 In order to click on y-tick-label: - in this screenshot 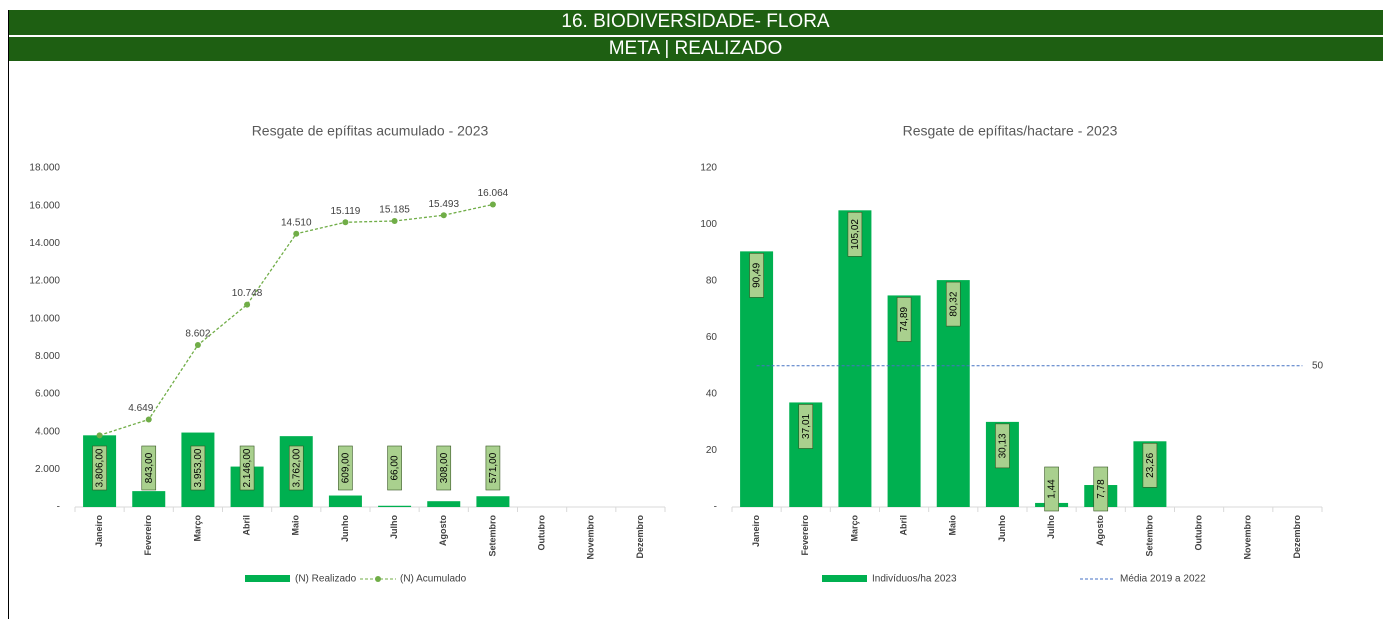, I will do `click(58, 507)`.